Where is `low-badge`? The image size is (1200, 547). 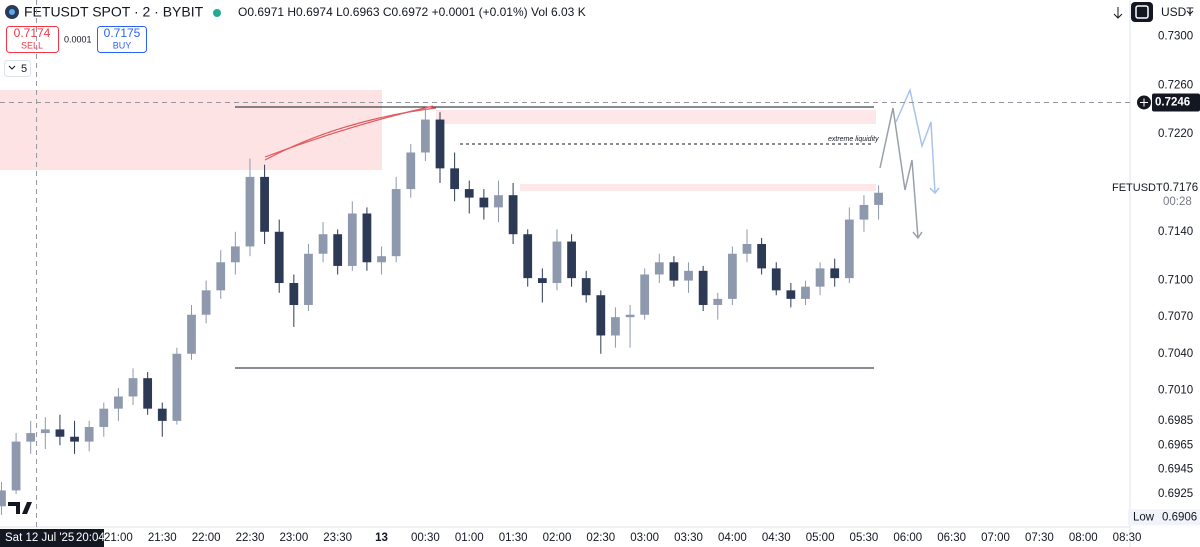 low-badge is located at coordinates (1164, 517).